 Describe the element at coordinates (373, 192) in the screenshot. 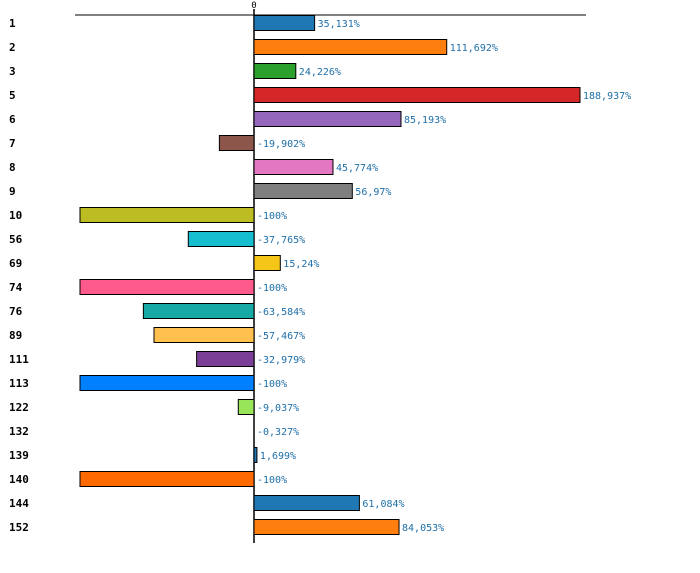

I see `value-label: 56,97%` at that location.